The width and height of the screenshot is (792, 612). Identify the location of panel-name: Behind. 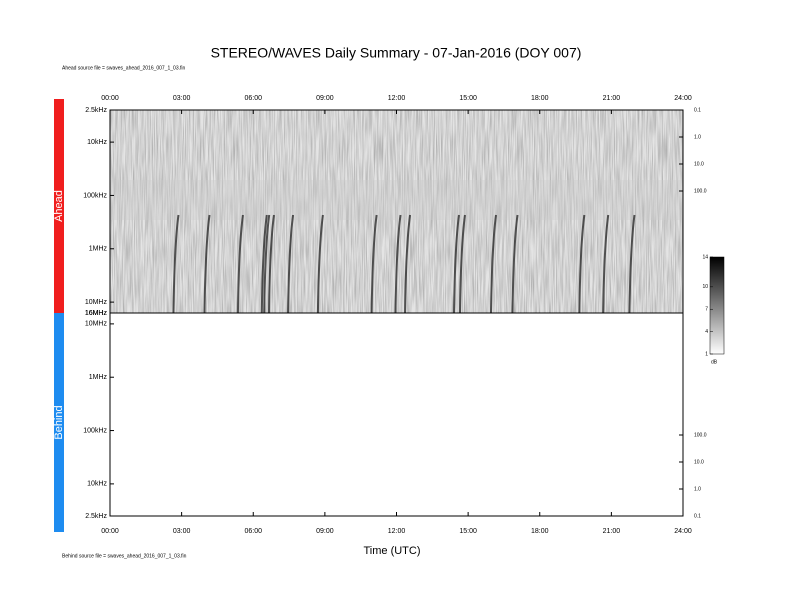
(59, 422).